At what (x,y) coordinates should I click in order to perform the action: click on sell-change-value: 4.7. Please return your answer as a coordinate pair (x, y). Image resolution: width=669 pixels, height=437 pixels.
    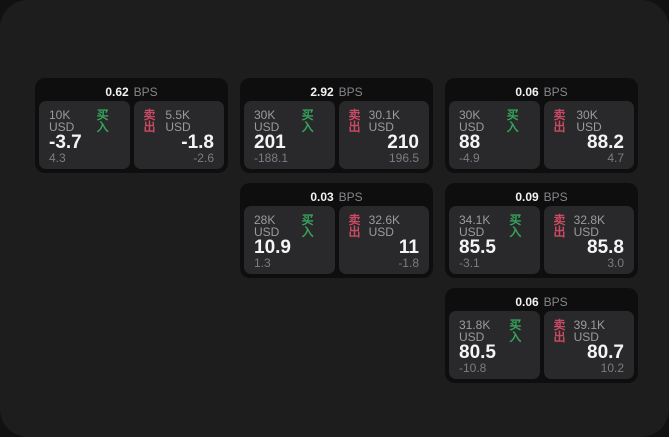
    Looking at the image, I should click on (615, 158).